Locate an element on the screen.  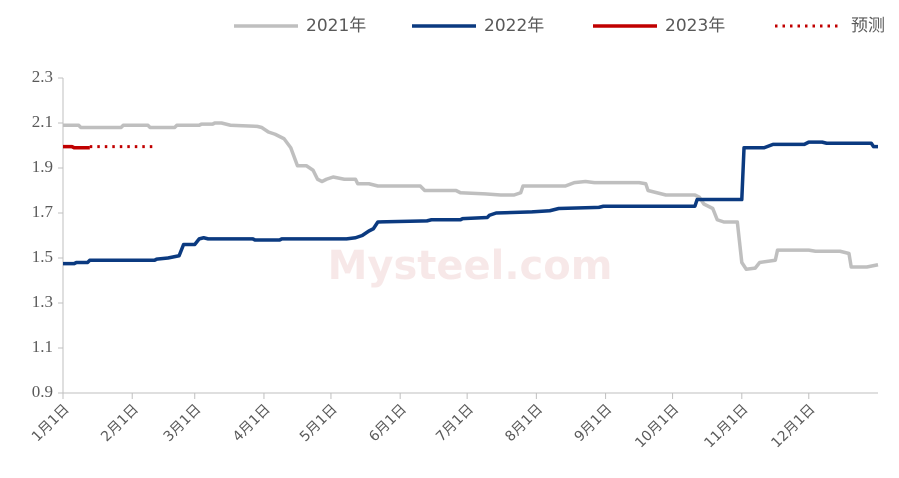
x-tick-label: 6月1日 is located at coordinates (388, 423).